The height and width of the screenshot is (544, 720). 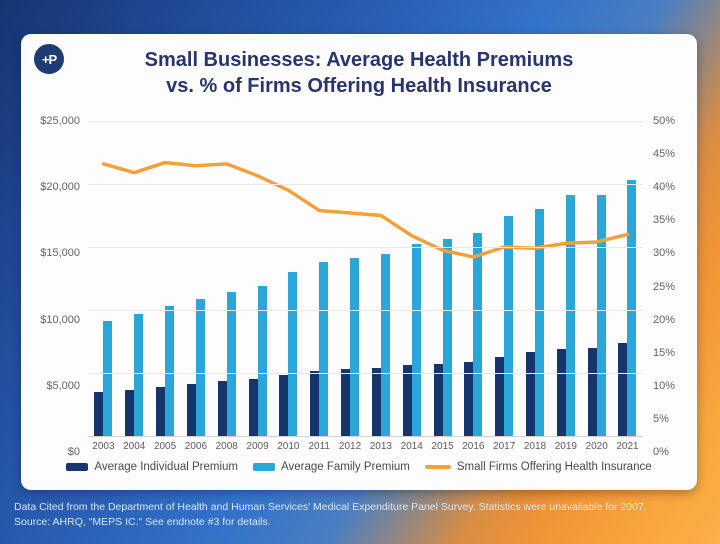 What do you see at coordinates (596, 278) in the screenshot?
I see `bar-group-2020` at bounding box center [596, 278].